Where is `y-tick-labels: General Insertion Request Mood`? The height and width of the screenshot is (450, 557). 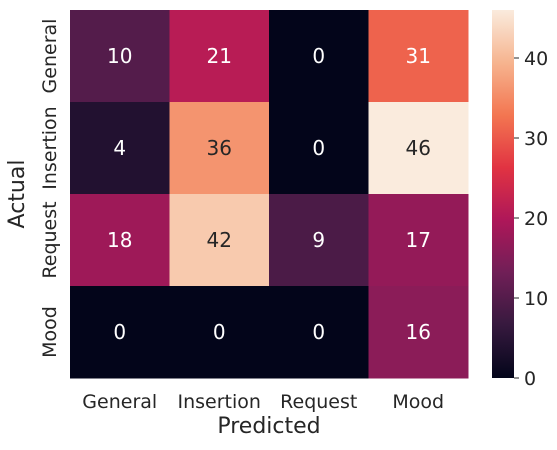 y-tick-labels: General Insertion Request Mood is located at coordinates (50, 188).